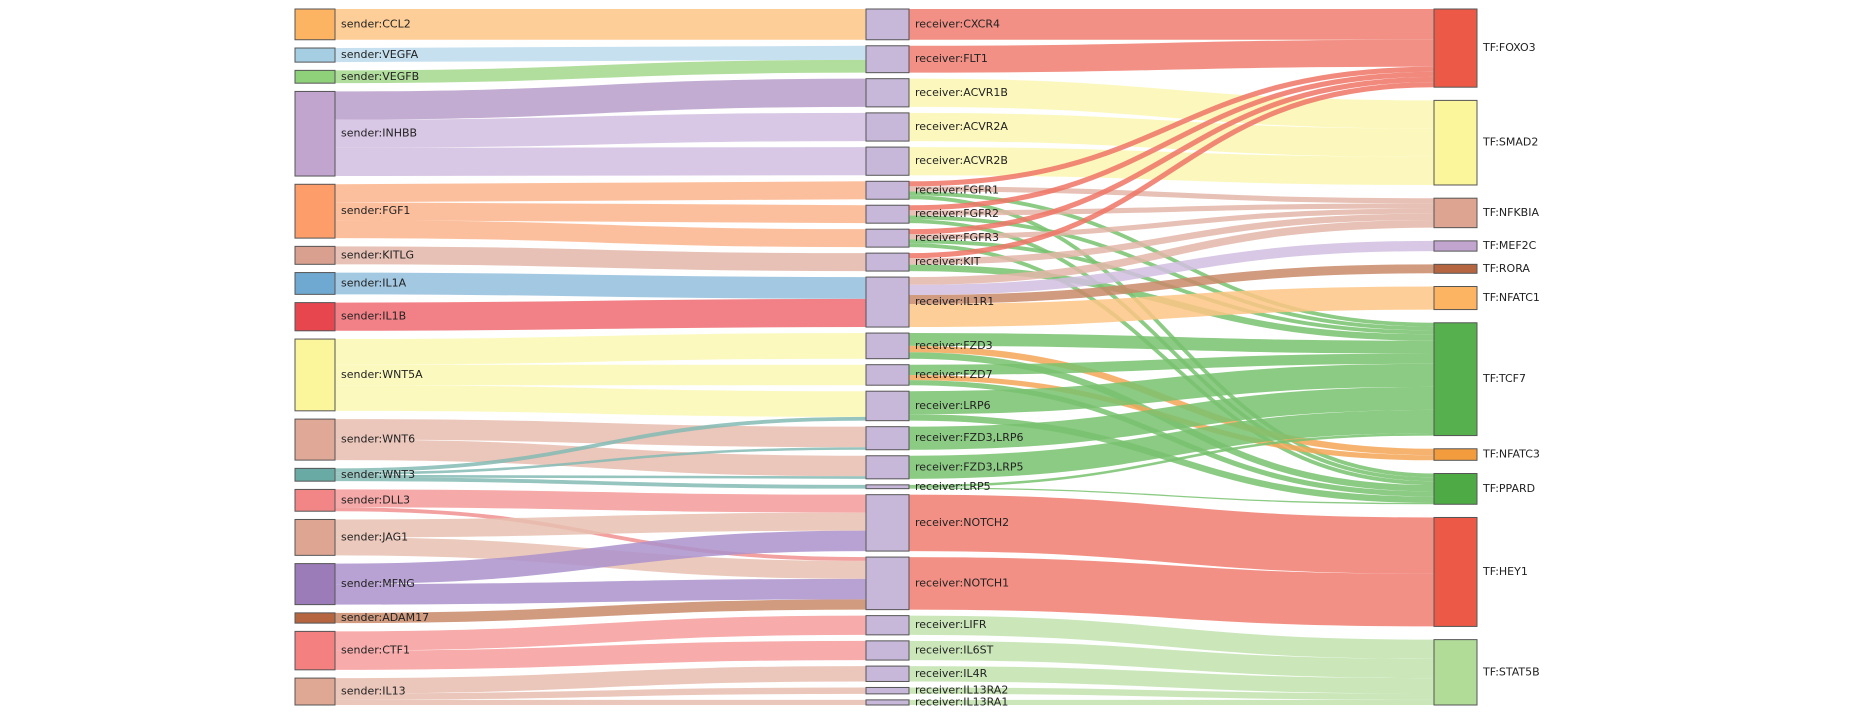  Describe the element at coordinates (936, 127) in the screenshot. I see `node-r_acvr2a: receiver:ACVR2A` at that location.